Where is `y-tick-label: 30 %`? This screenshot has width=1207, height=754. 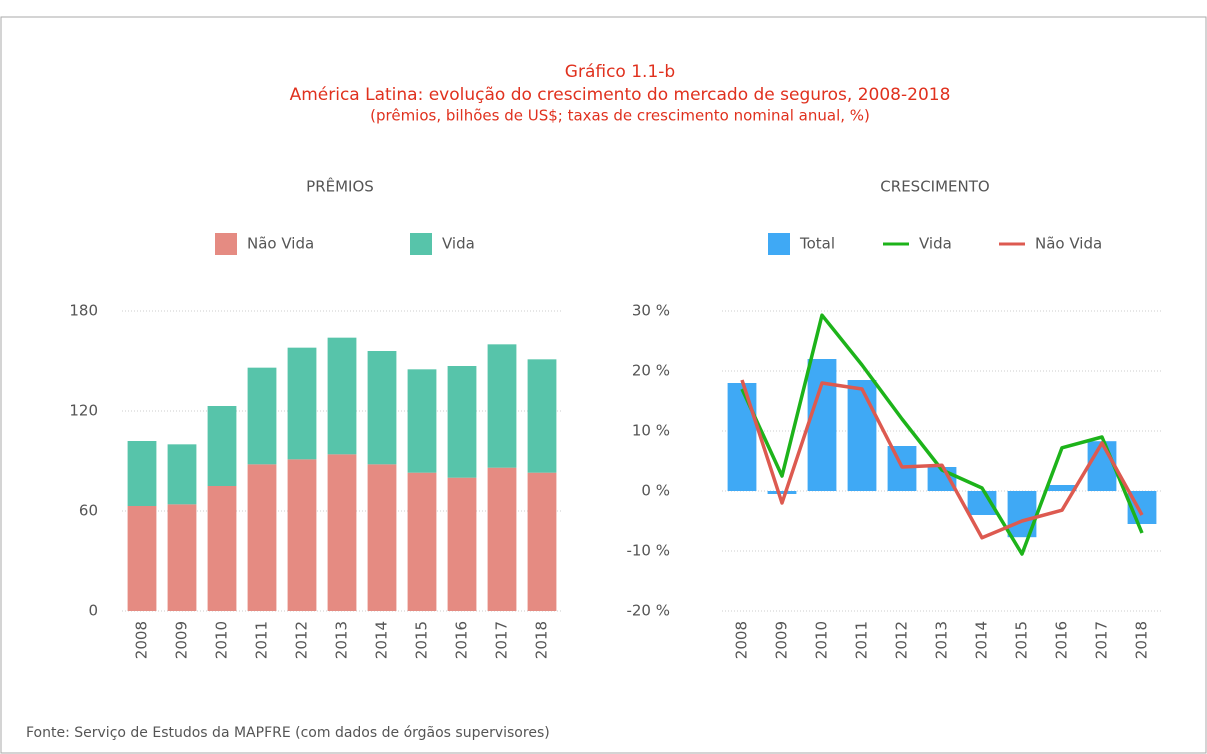 y-tick-label: 30 % is located at coordinates (651, 311).